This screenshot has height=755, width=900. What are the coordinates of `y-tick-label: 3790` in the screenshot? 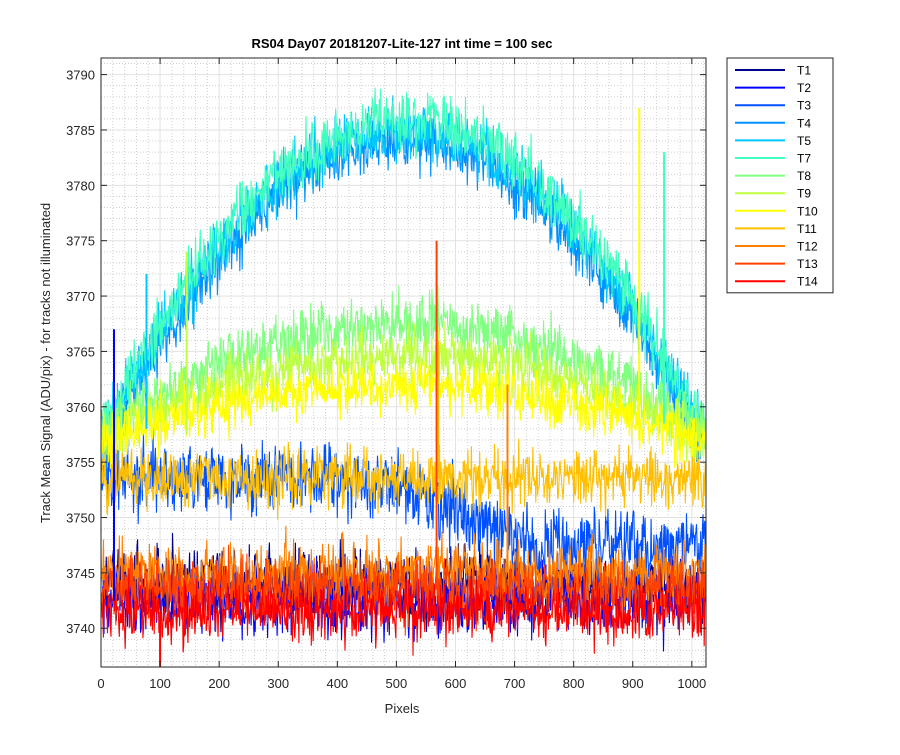 It's located at (80, 75).